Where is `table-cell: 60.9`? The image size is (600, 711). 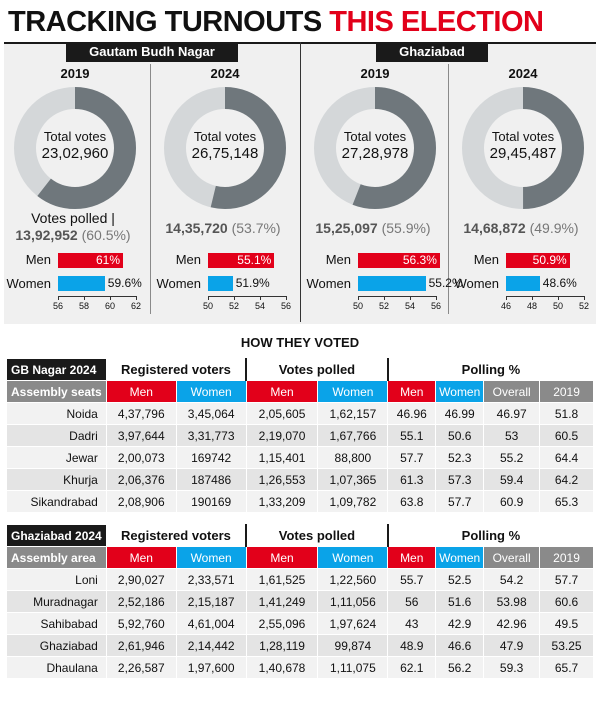
table-cell: 60.9 is located at coordinates (512, 501).